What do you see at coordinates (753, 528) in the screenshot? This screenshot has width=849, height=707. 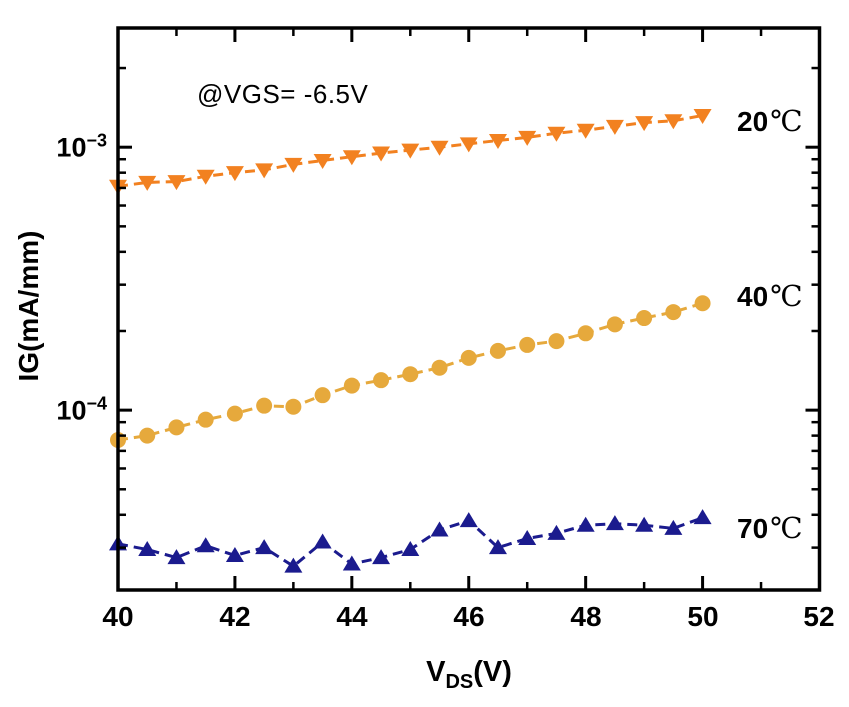 I see `series-label-value: 70` at bounding box center [753, 528].